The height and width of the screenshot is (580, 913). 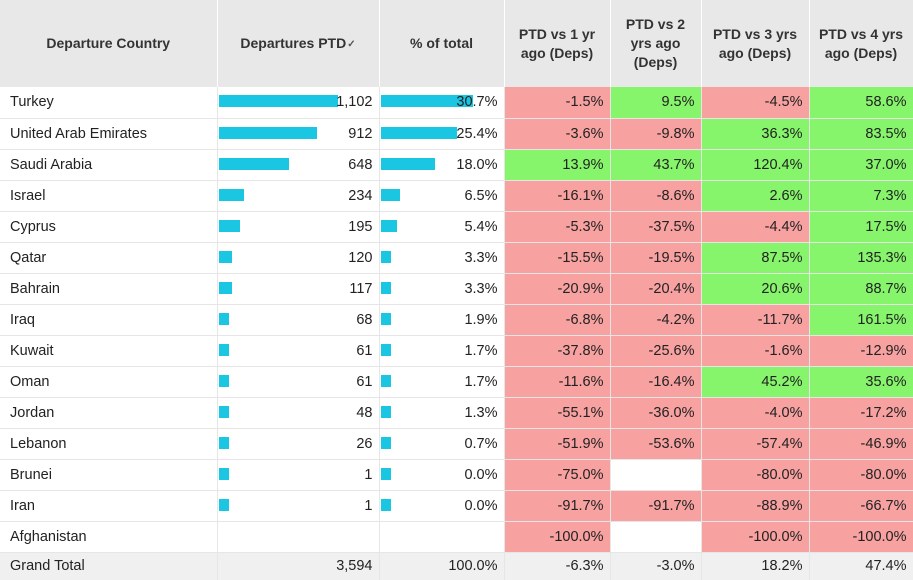 I want to click on grand-total-vs1: -6.3%, so click(x=557, y=566).